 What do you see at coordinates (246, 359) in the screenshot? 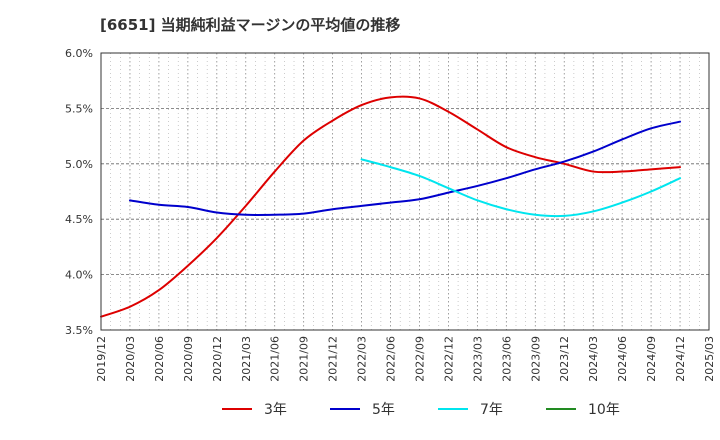
I see `x-tick-label: 2021/03` at bounding box center [246, 359].